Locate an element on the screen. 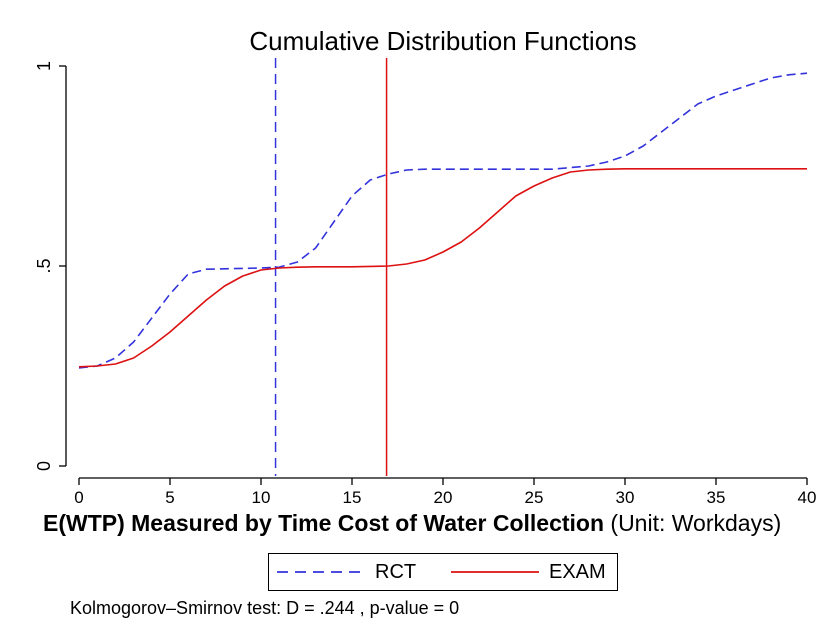  y-tick-label: .5 is located at coordinates (44, 265).